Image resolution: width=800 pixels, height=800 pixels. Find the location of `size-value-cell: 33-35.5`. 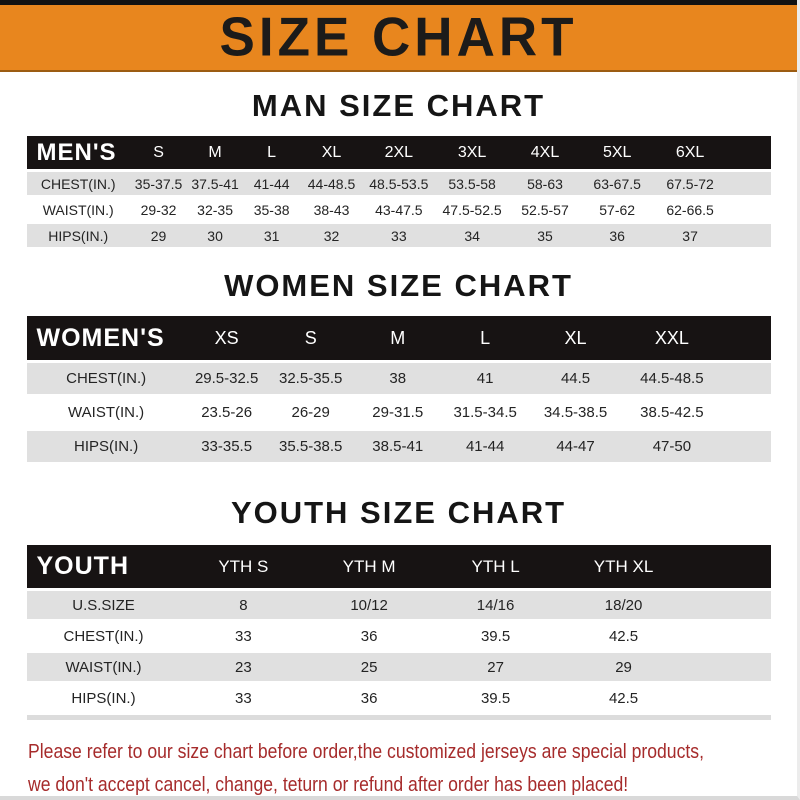

size-value-cell: 33-35.5 is located at coordinates (226, 446).